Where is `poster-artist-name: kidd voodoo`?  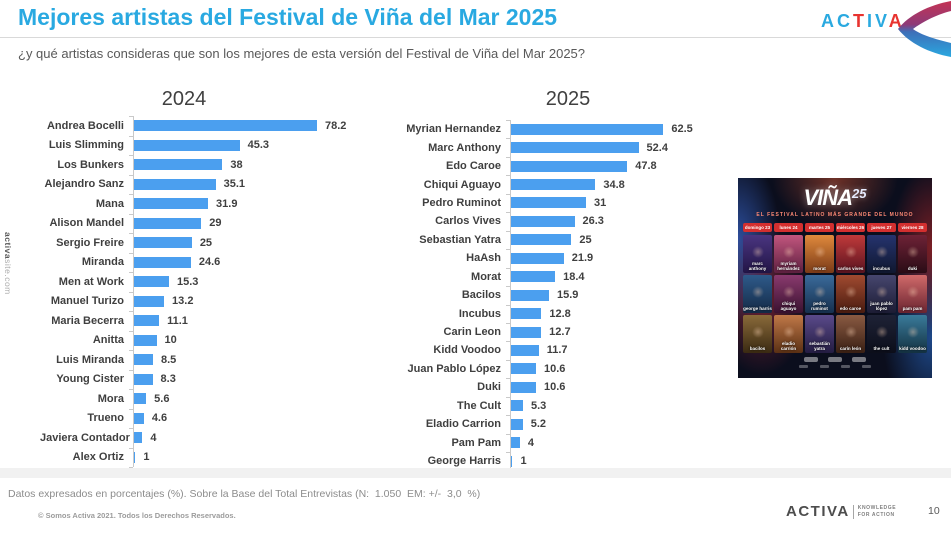 poster-artist-name: kidd voodoo is located at coordinates (912, 348).